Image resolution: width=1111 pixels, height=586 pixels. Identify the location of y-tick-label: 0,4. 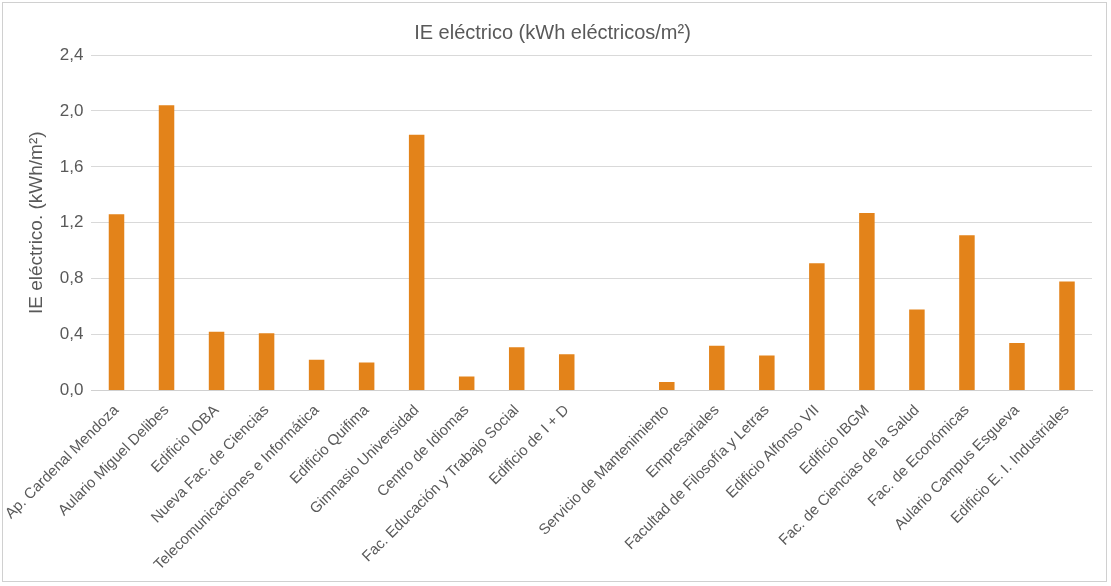
(71, 334).